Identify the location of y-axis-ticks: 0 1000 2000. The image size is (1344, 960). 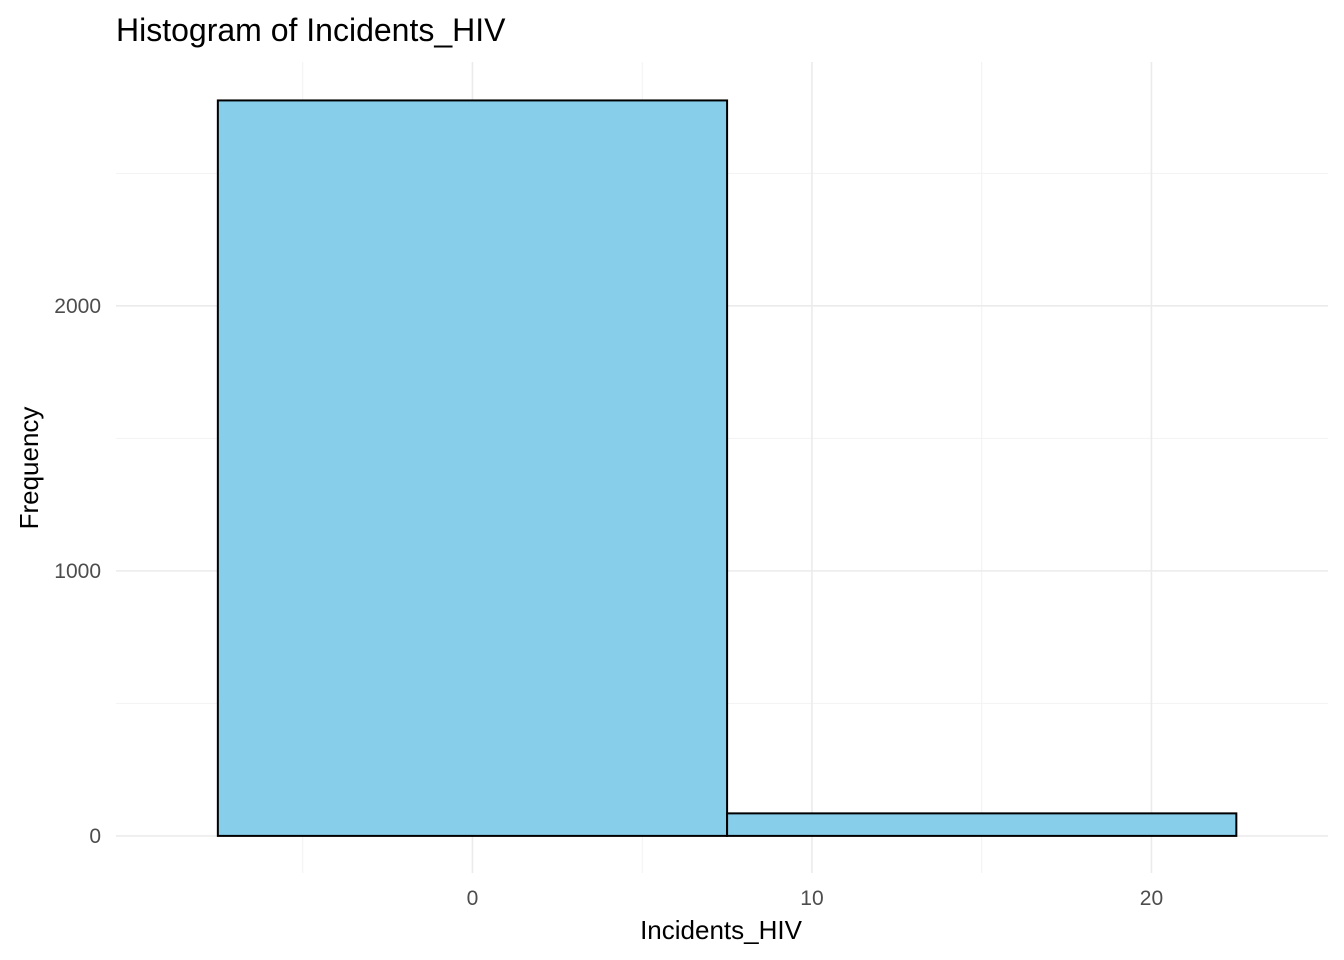
(77, 571).